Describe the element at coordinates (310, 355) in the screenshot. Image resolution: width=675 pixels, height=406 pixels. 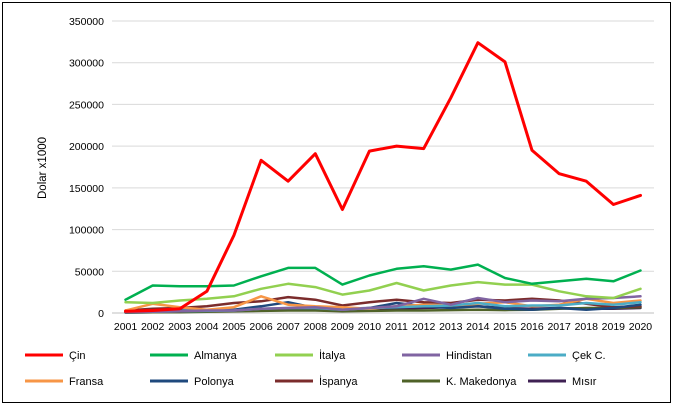
I see `legend-item: İtalya` at that location.